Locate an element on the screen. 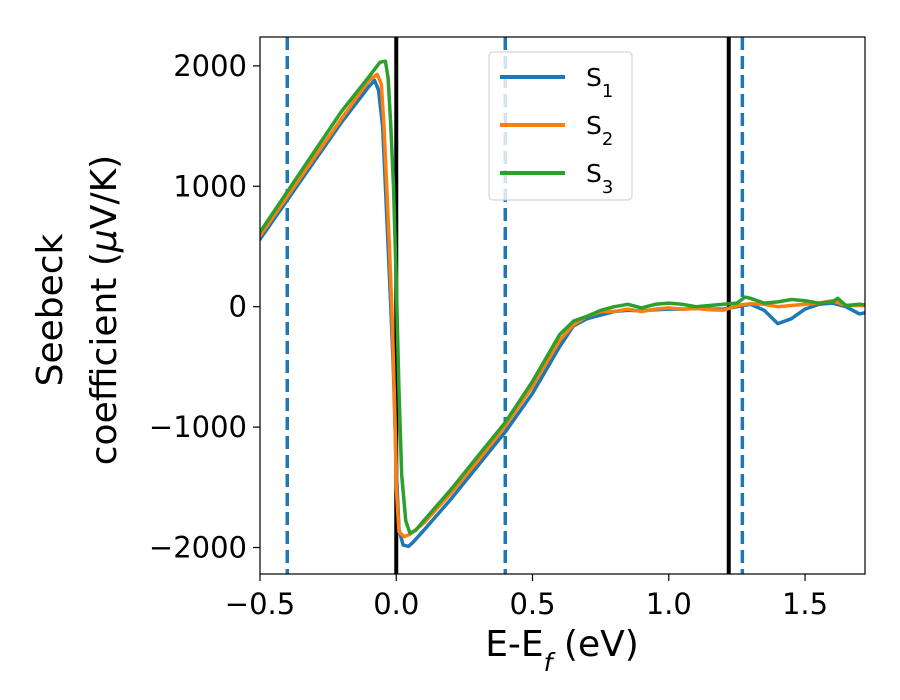 The image size is (900, 700). x-tick-label: 1.5 is located at coordinates (805, 604).